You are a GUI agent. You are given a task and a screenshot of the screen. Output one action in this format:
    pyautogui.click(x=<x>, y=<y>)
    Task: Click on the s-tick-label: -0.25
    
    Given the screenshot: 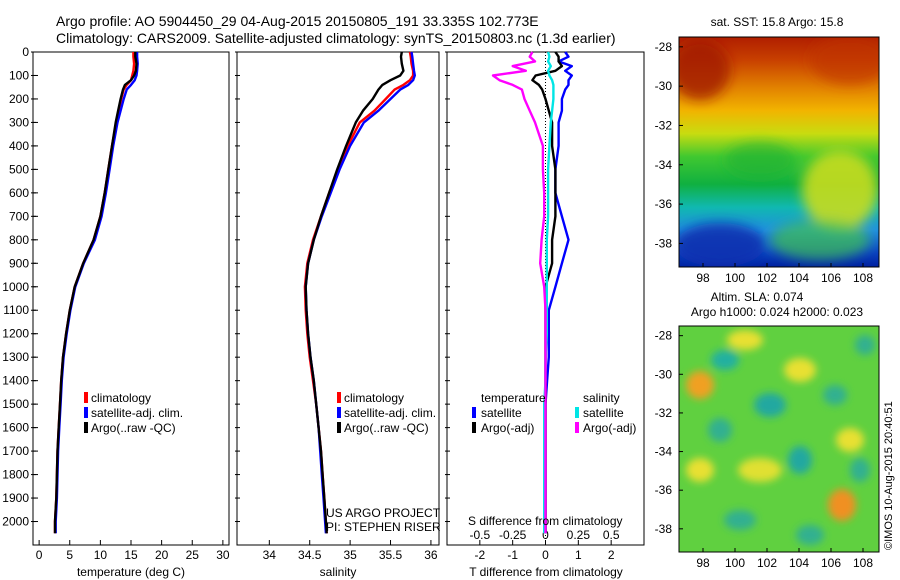 What is the action you would take?
    pyautogui.click(x=513, y=535)
    